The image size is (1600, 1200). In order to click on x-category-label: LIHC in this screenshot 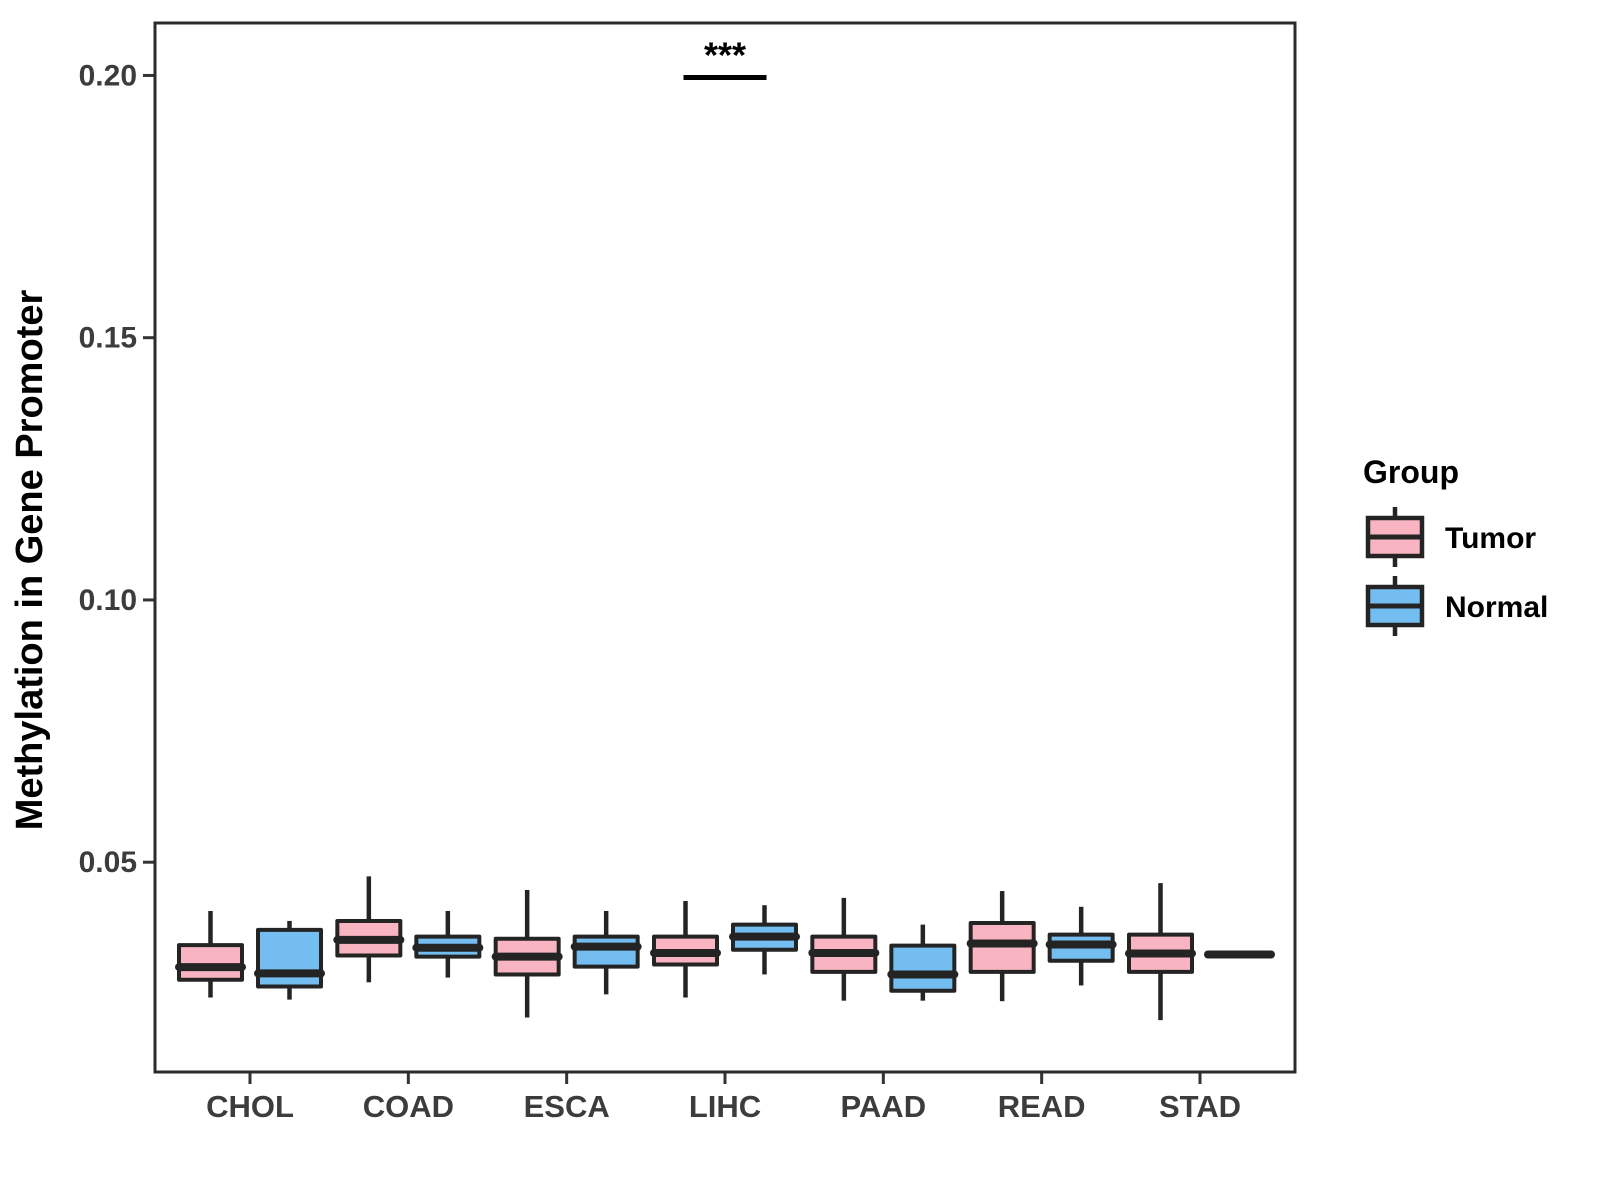, I will do `click(725, 1106)`.